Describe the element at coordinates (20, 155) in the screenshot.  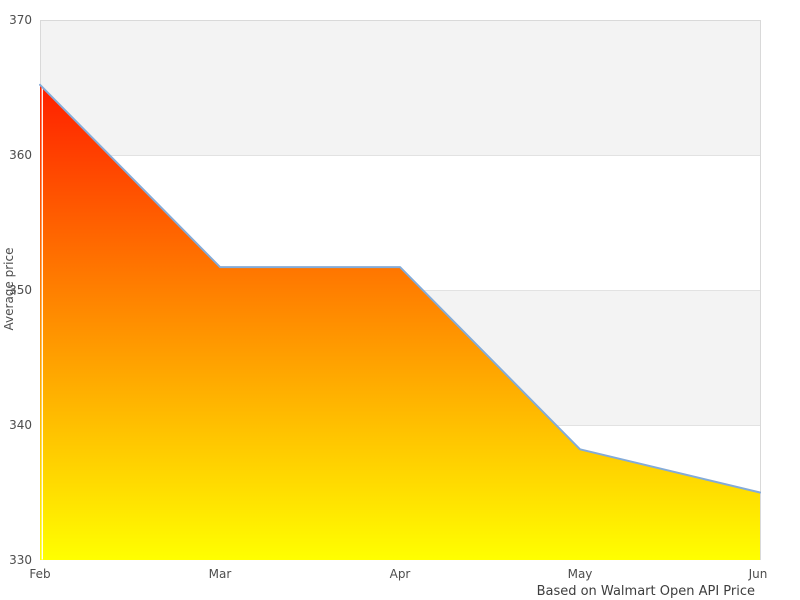
I see `y-tick-label: 360` at that location.